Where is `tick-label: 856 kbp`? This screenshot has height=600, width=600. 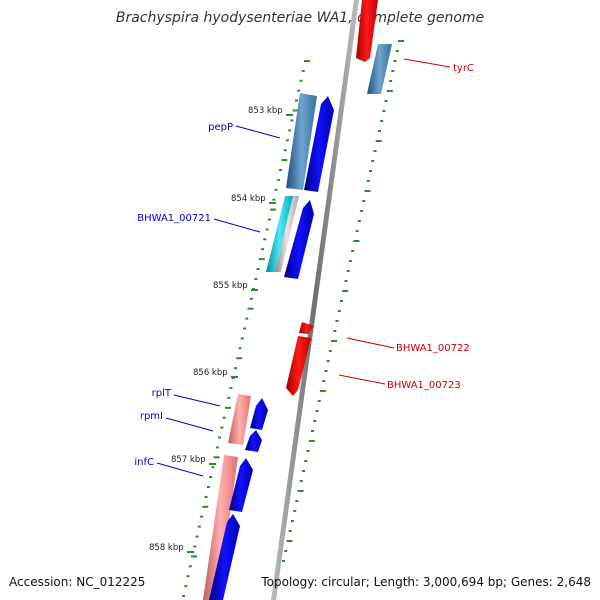 tick-label: 856 kbp is located at coordinates (210, 373).